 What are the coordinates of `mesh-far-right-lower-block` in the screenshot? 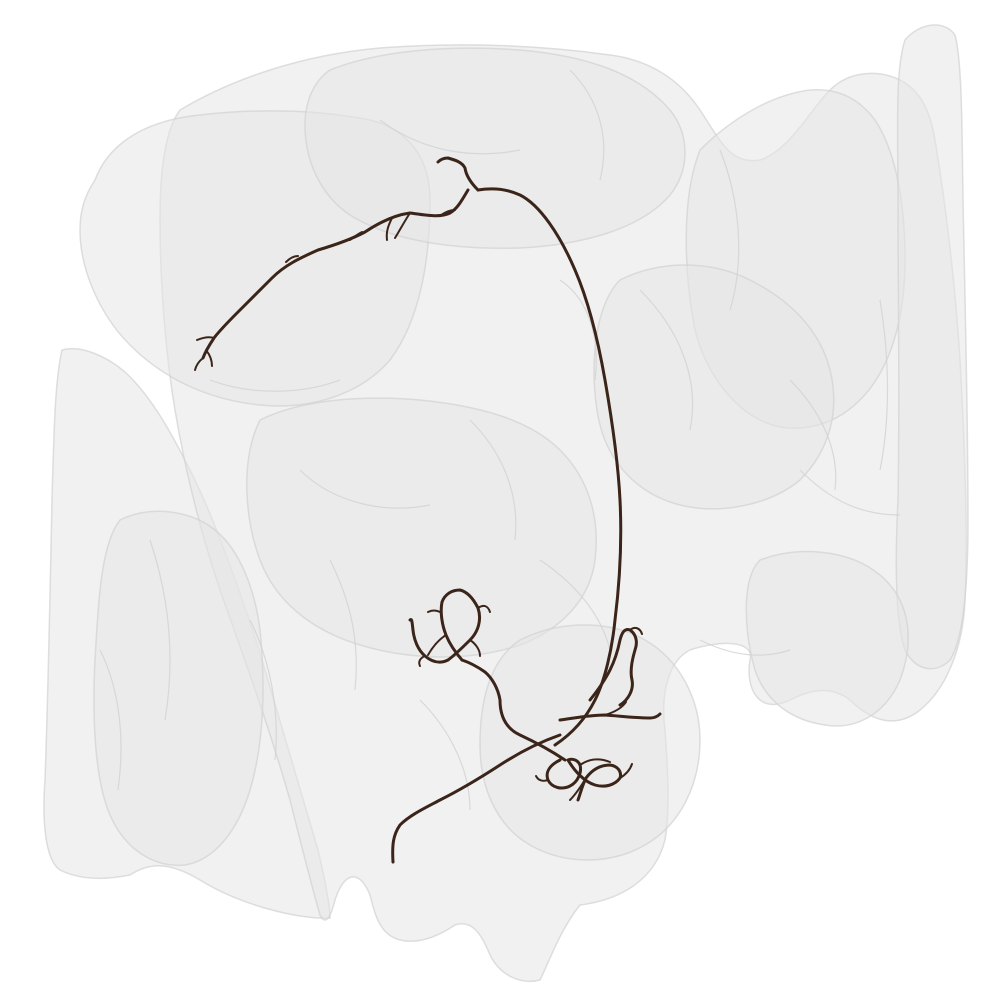 It's located at (827, 638).